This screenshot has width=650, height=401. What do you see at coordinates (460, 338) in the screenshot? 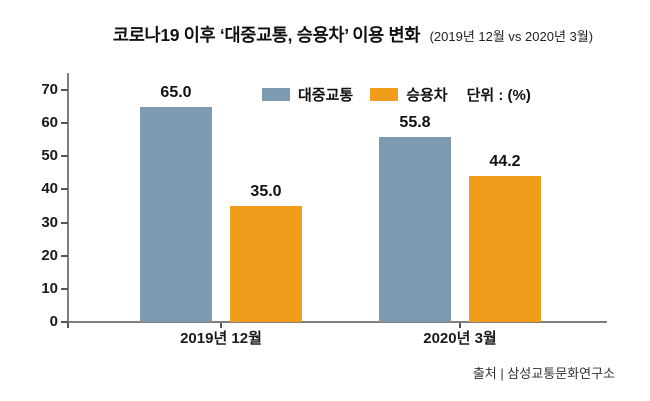
I see `x-tick-label-1: 2020년 3월` at bounding box center [460, 338].